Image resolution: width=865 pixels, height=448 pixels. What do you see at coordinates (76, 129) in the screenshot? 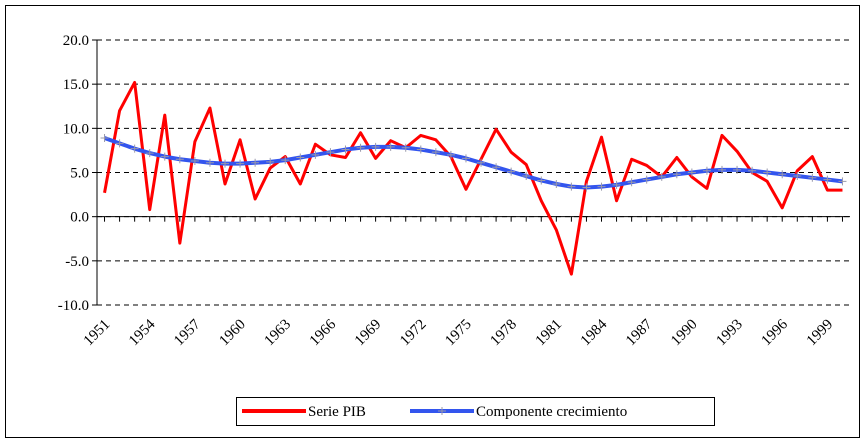
I see `y-tick-label: 10.0` at bounding box center [76, 129].